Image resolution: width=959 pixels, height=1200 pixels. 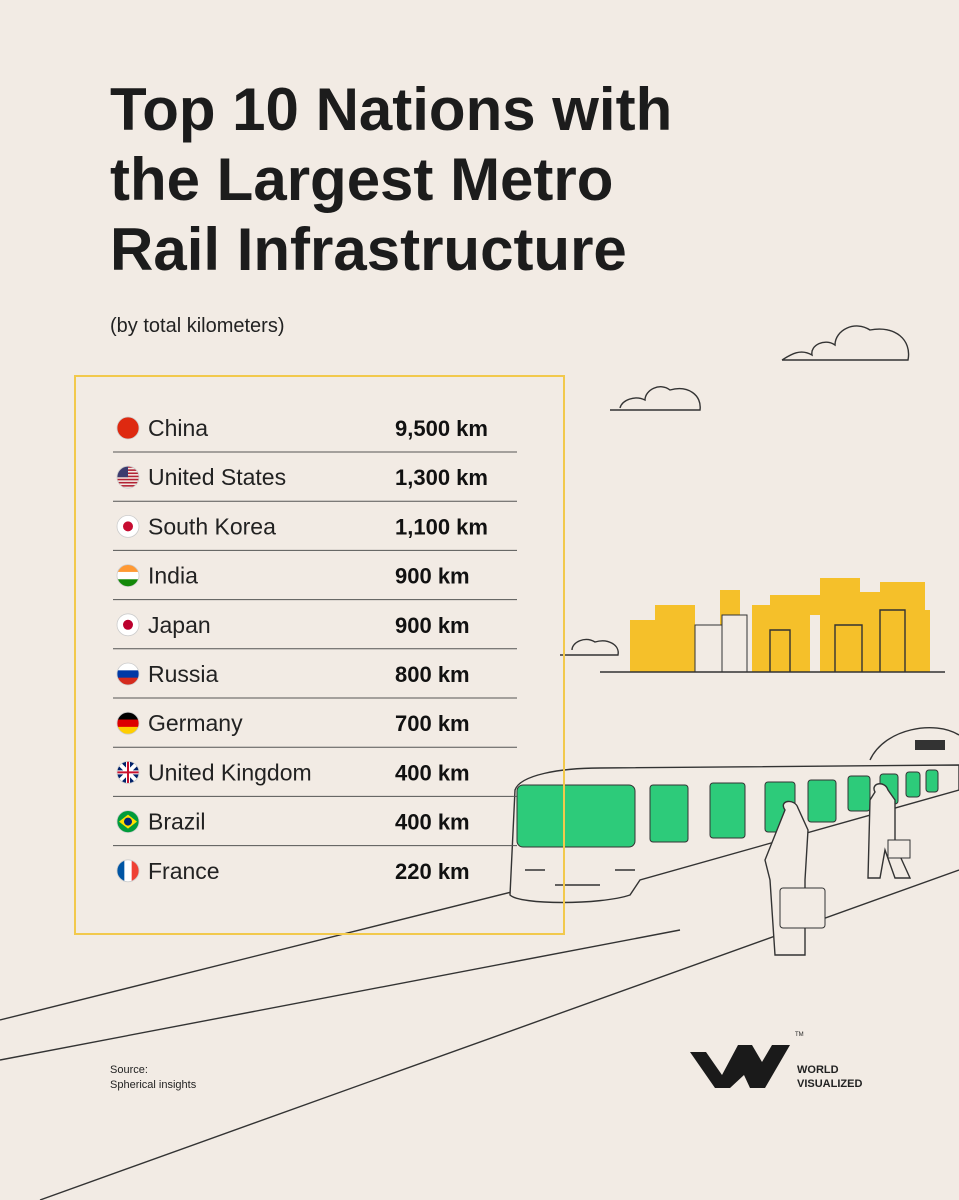 I want to click on title-line: the Largest Metro, so click(x=361, y=179).